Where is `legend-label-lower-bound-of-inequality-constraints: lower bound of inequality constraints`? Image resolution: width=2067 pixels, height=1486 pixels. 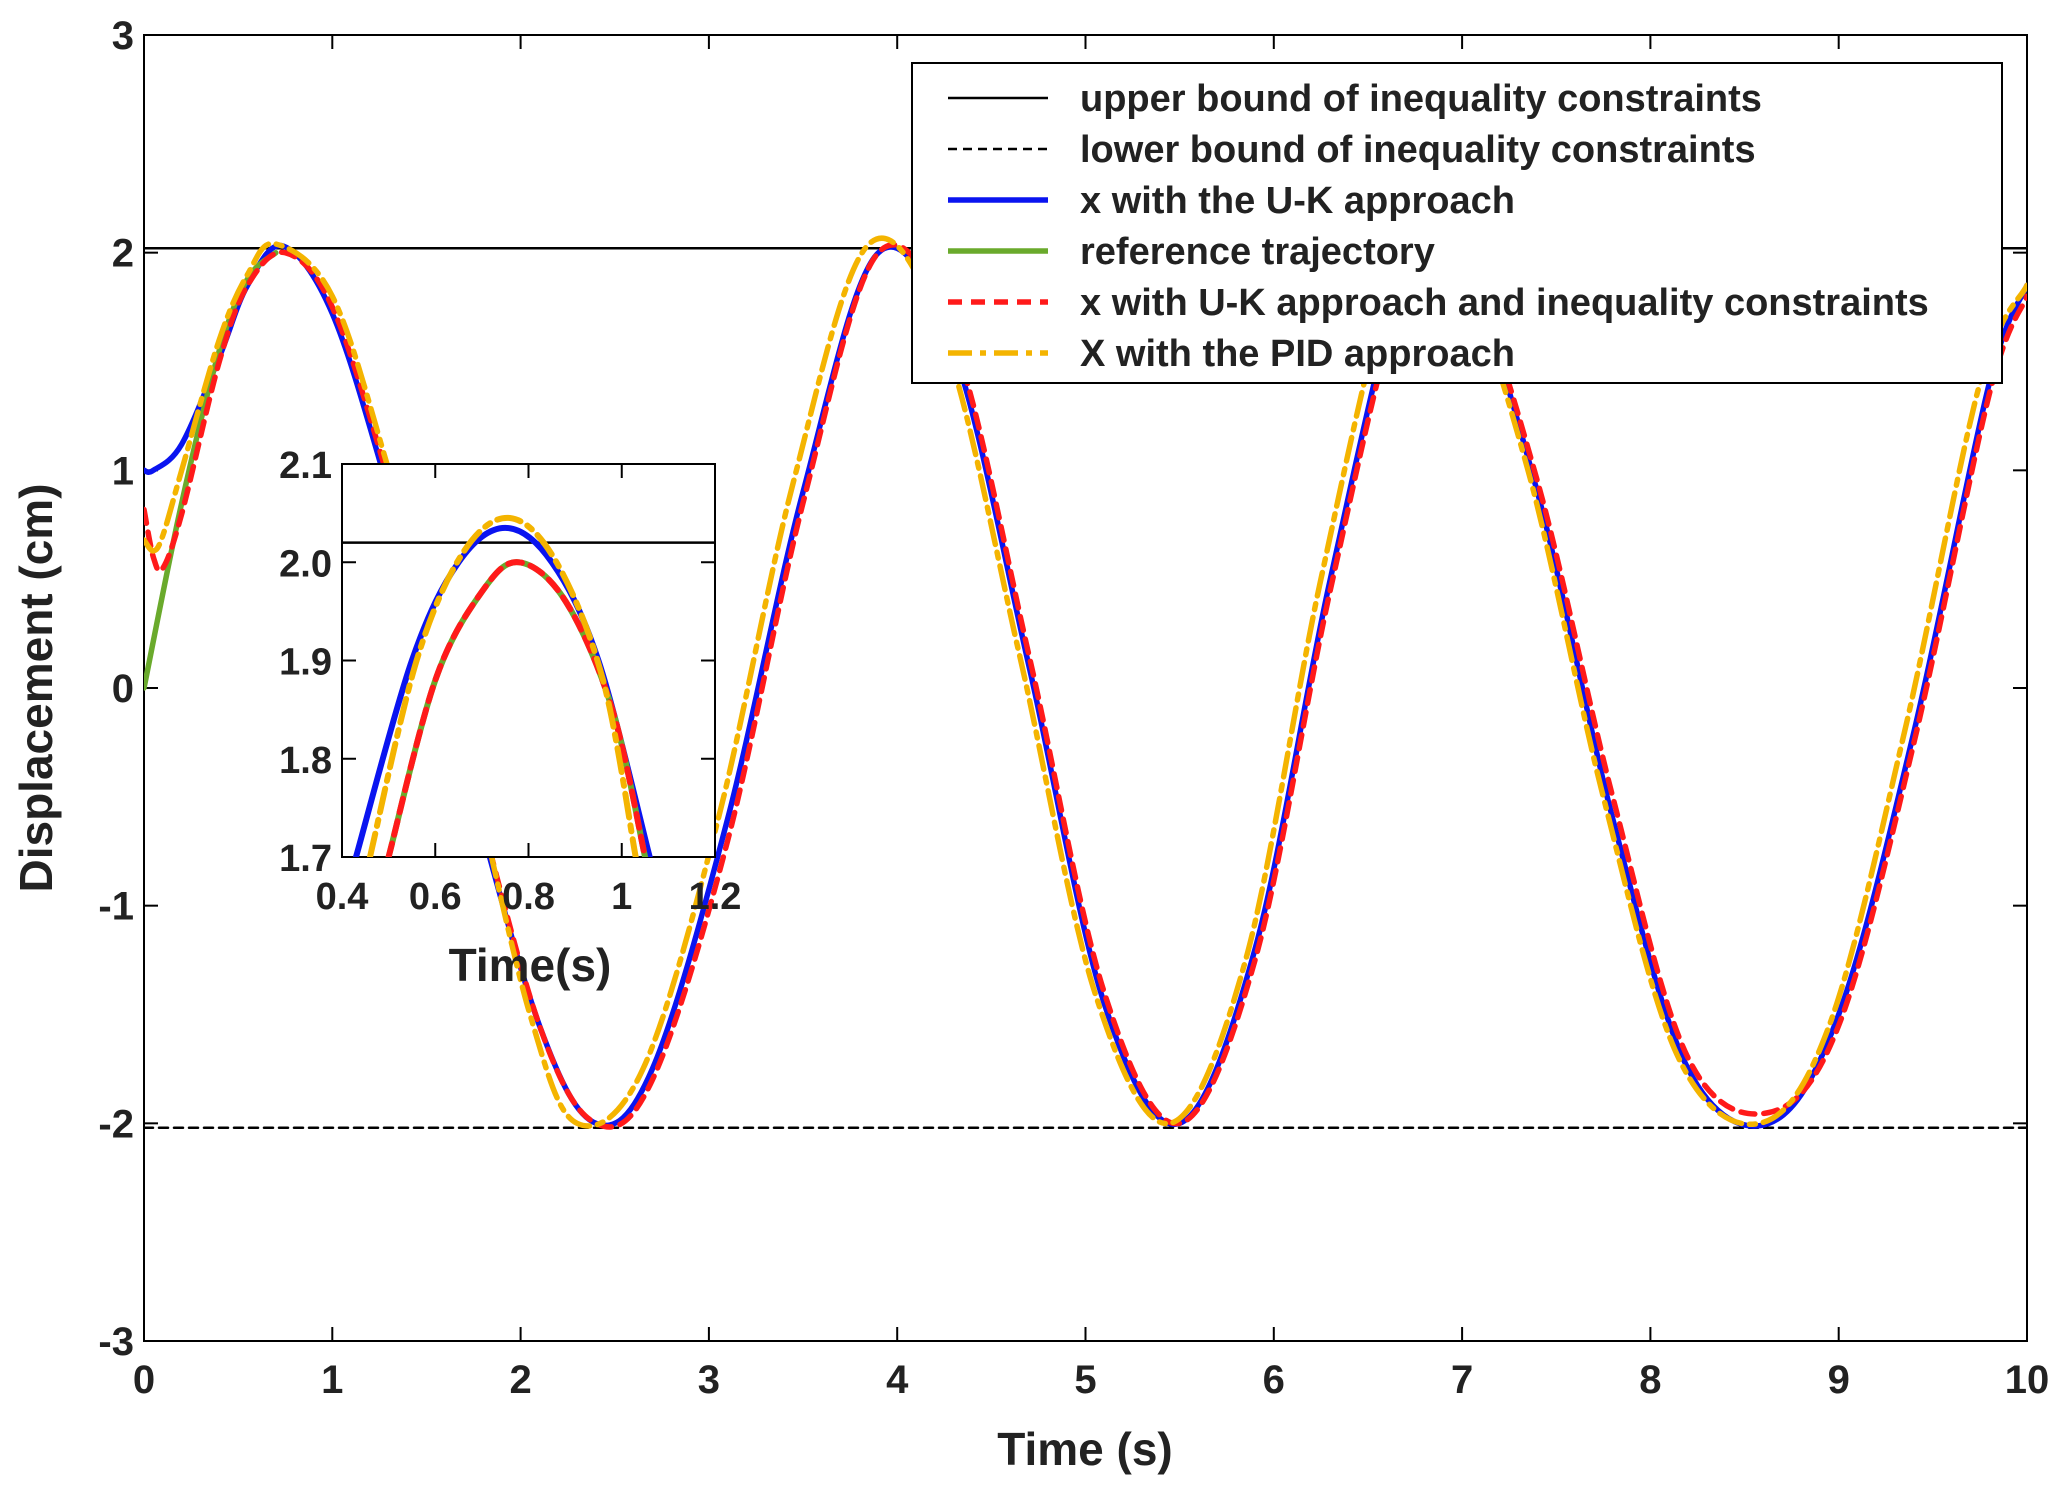
legend-label-lower-bound-of-inequality-constraints: lower bound of inequality constraints is located at coordinates (1418, 150).